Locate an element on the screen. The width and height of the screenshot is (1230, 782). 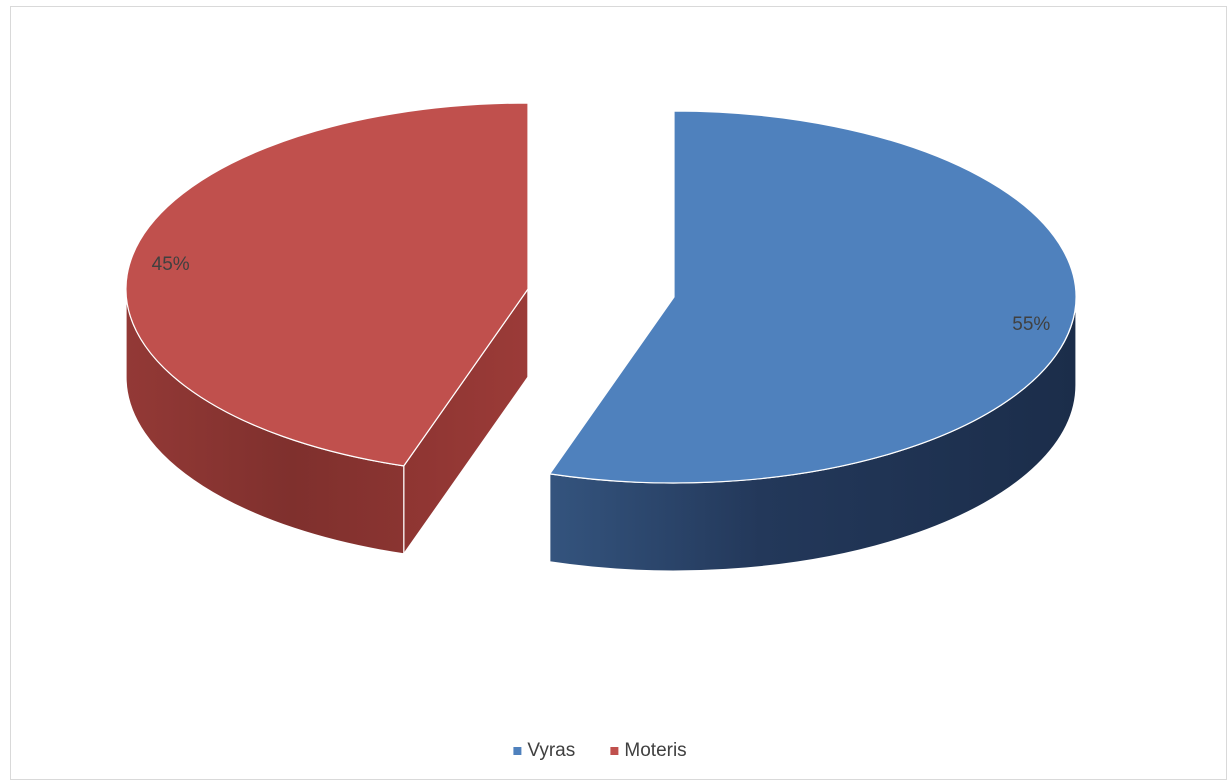
legend-item-moteris: Moteris is located at coordinates (648, 750).